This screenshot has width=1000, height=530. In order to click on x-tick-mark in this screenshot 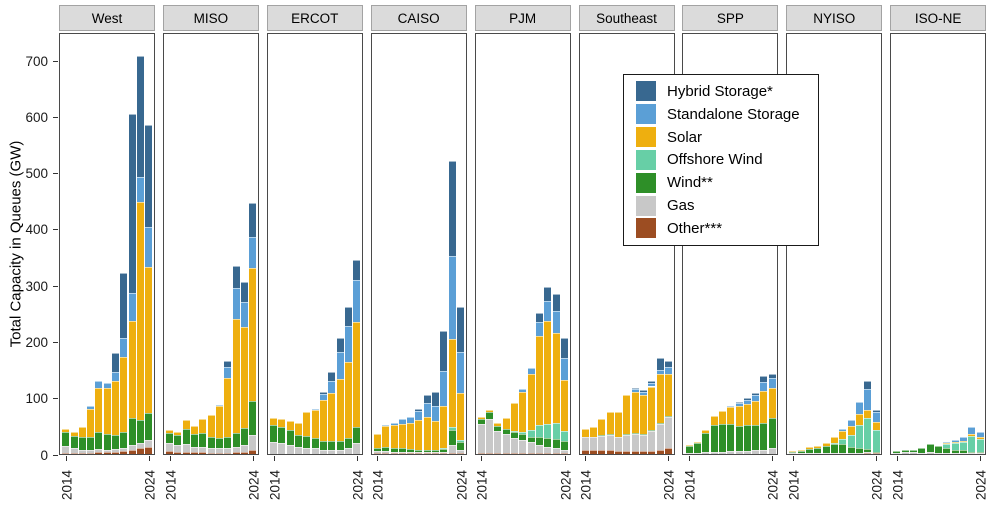, I will do `click(378, 458)`.